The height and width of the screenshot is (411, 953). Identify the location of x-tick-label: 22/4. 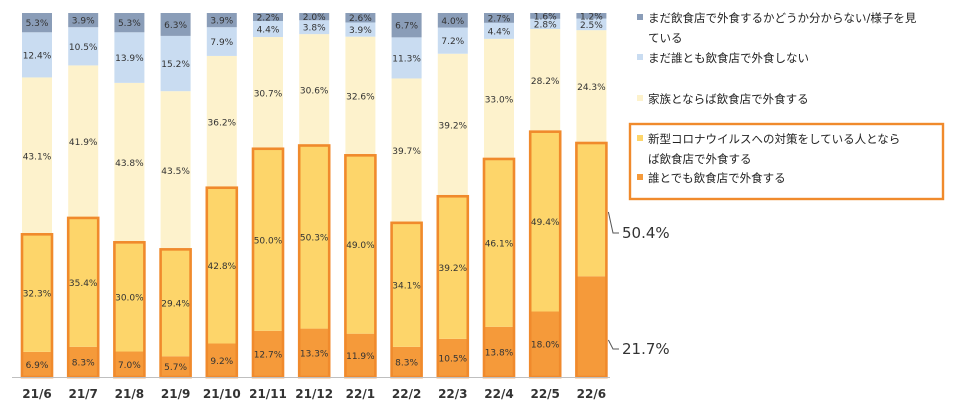
(498, 394).